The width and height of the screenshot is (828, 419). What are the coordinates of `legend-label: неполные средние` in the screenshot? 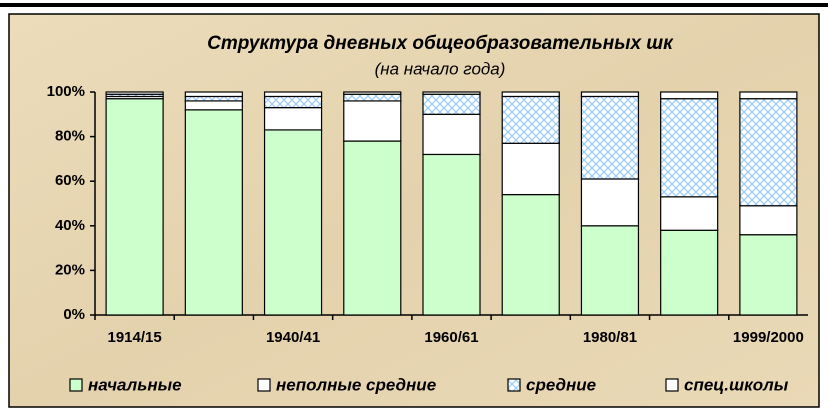 It's located at (356, 384).